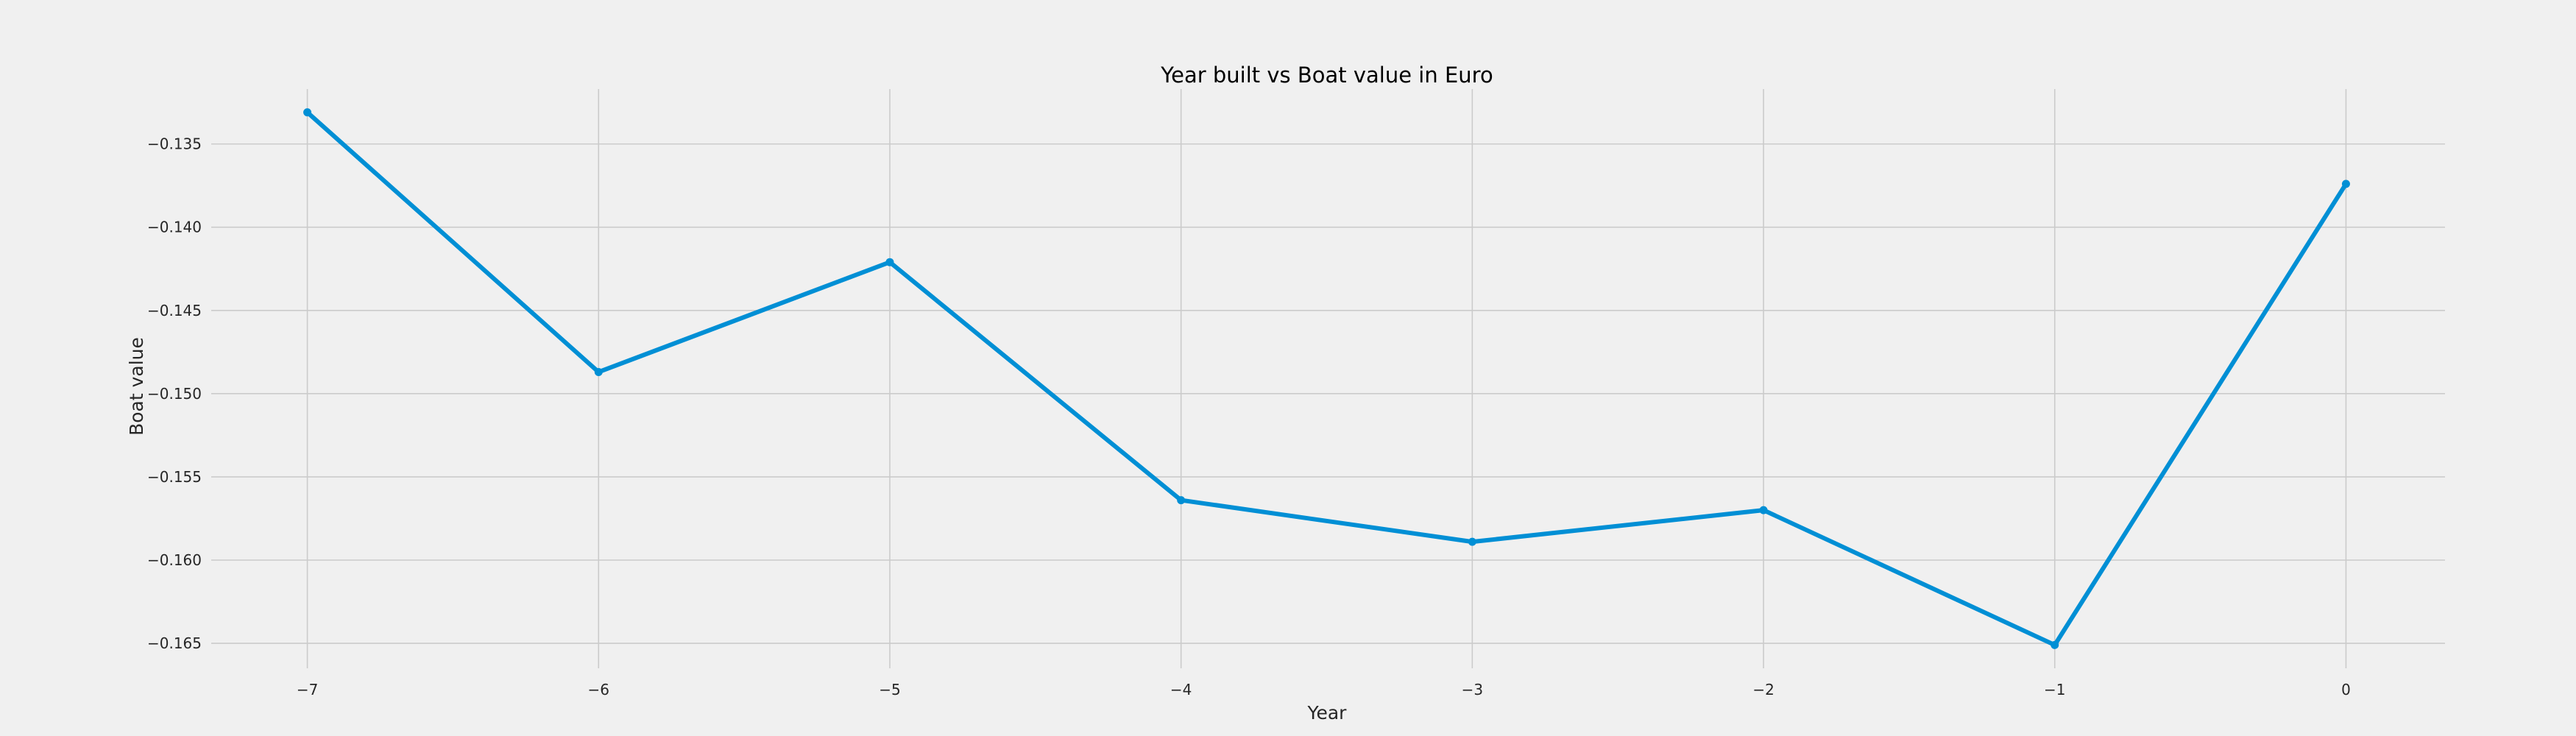  What do you see at coordinates (1181, 689) in the screenshot?
I see `x-tick-label: −4` at bounding box center [1181, 689].